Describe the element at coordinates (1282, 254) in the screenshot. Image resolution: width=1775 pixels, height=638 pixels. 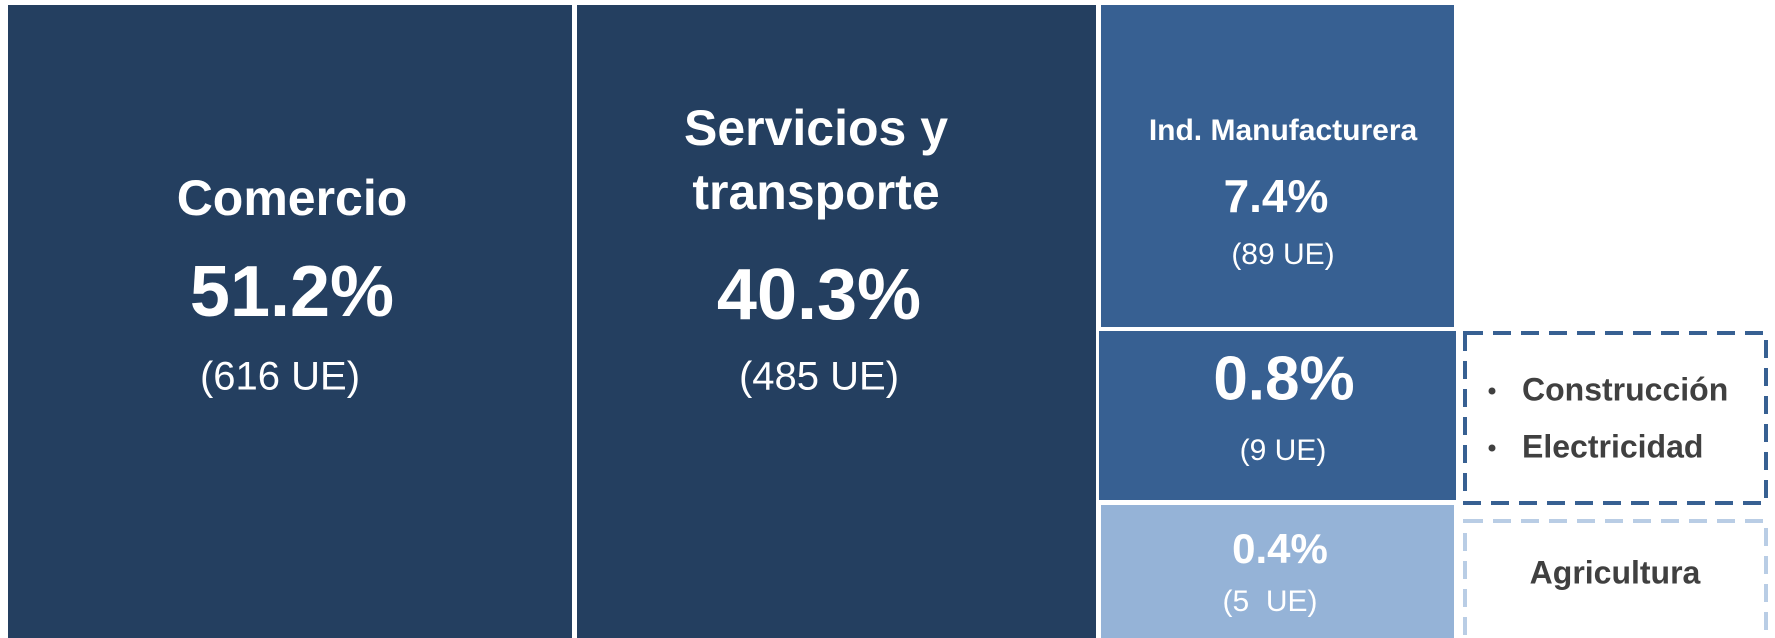
I see `block-units: (89 UE)` at that location.